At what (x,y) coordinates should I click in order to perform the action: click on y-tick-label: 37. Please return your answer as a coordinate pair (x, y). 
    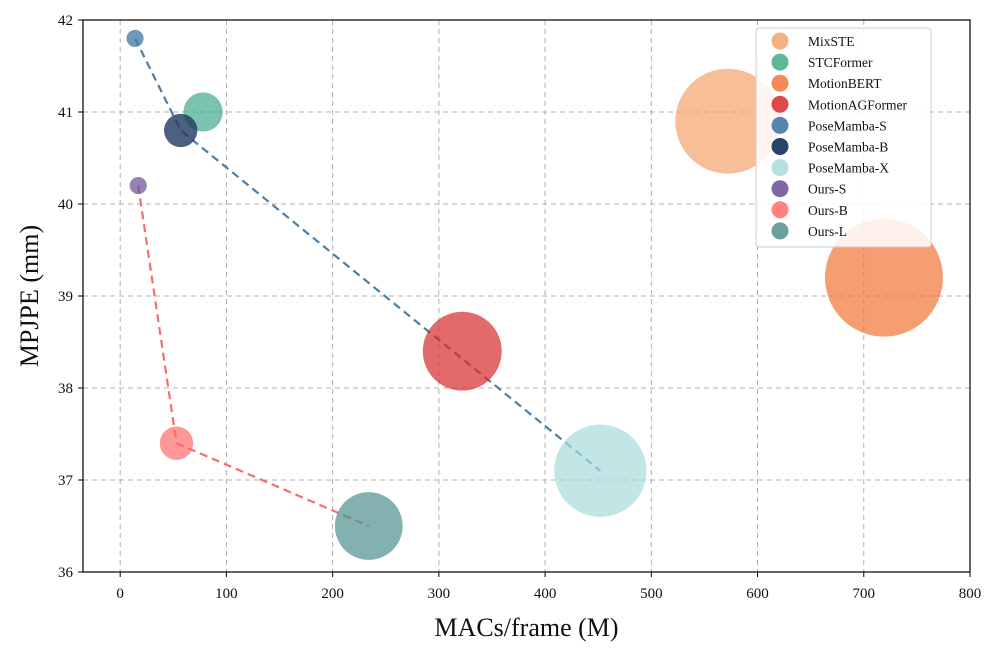
    Looking at the image, I should click on (66, 481).